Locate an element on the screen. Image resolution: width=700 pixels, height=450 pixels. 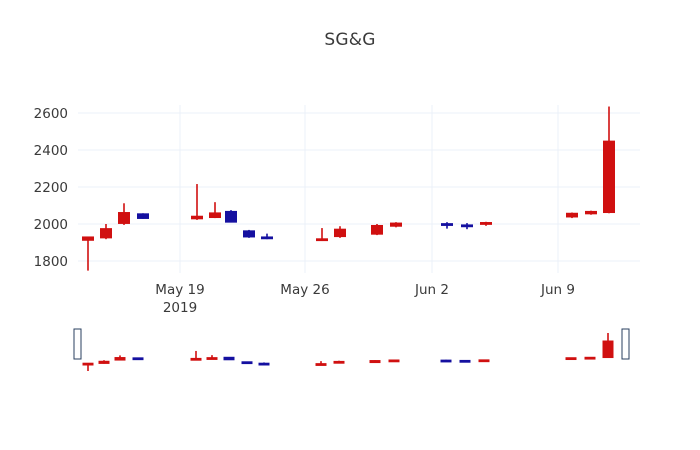
x-axis-ticks: May 19 May 26 Jun 2 Jun 9 2019 is located at coordinates (365, 299).